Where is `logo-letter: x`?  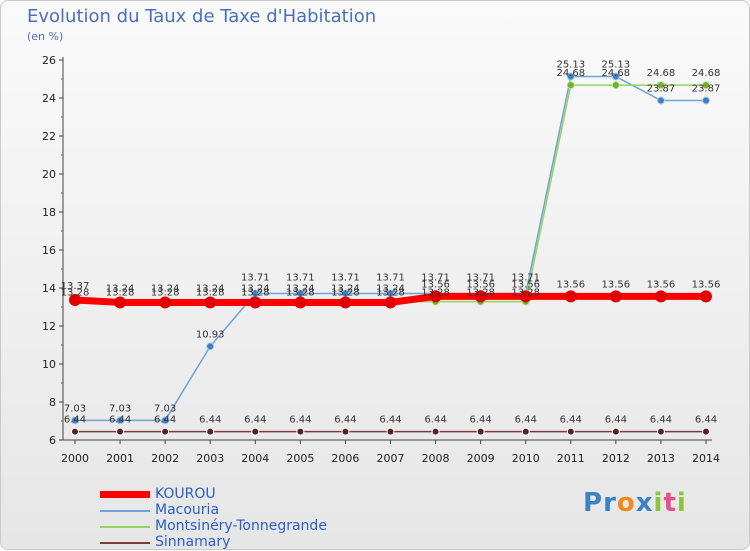
logo-letter: x is located at coordinates (644, 503).